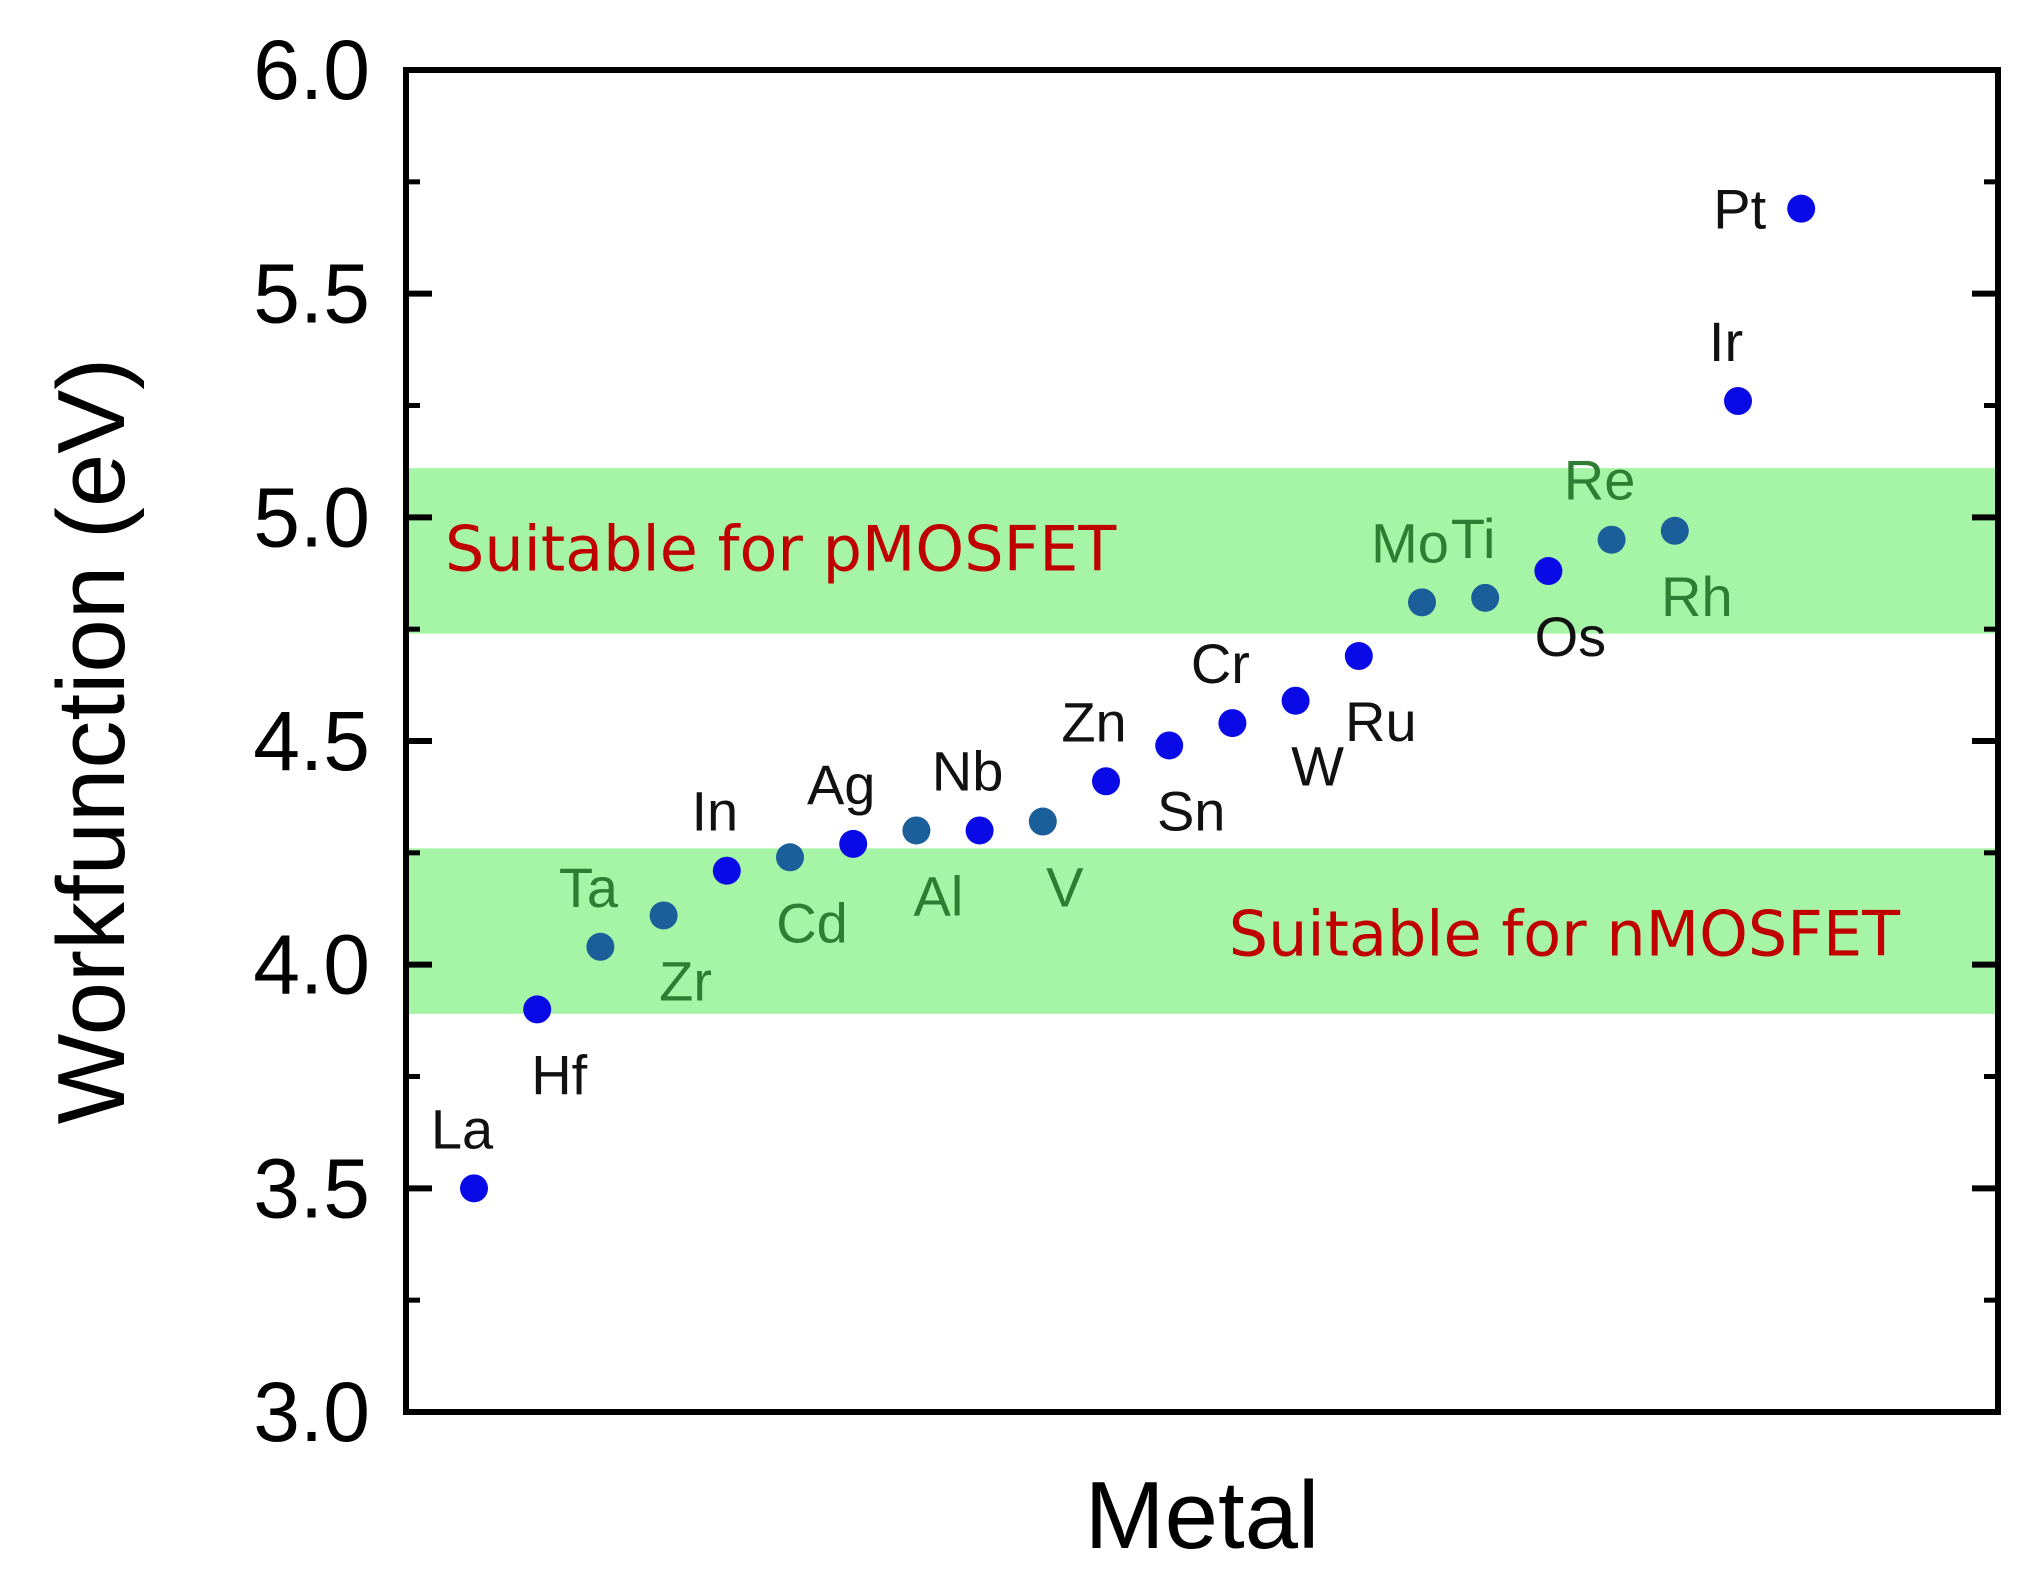 This screenshot has height=1585, width=2026. Describe the element at coordinates (1202, 1515) in the screenshot. I see `x-axis-title: Metal` at that location.